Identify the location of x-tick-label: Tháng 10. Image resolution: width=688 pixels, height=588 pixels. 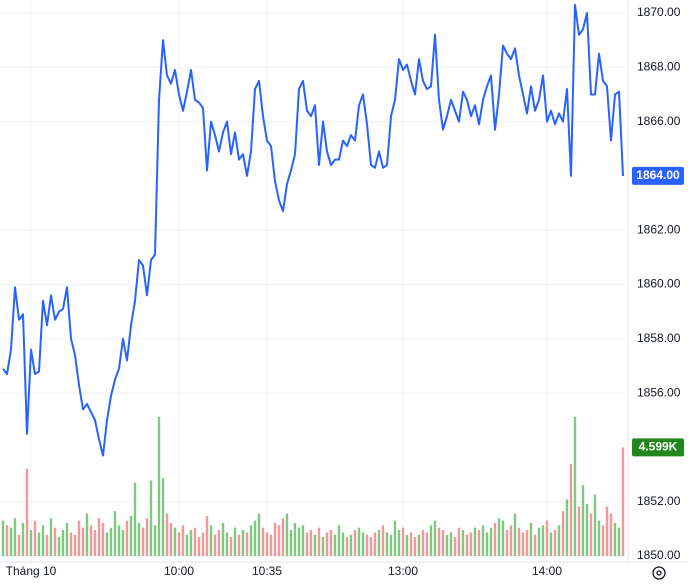
(31, 571).